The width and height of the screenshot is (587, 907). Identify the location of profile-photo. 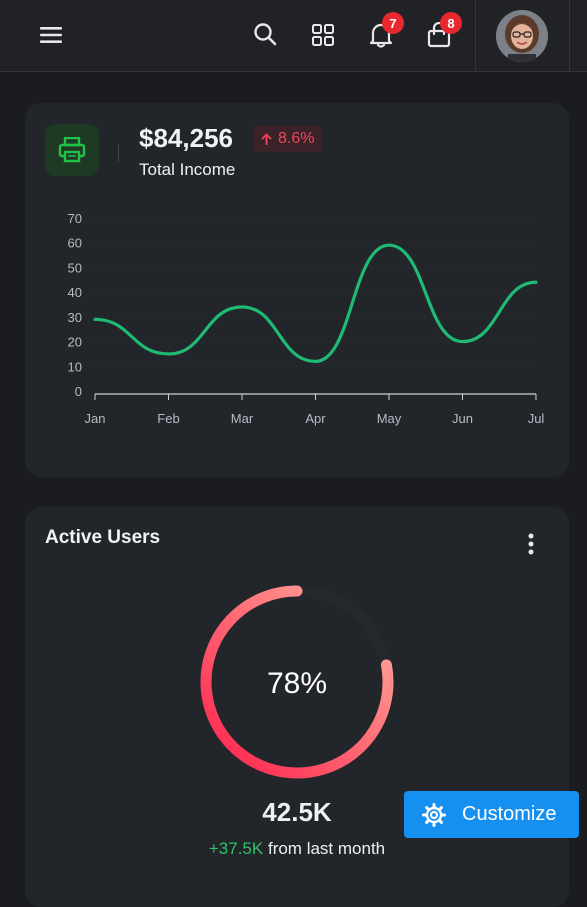
(522, 36).